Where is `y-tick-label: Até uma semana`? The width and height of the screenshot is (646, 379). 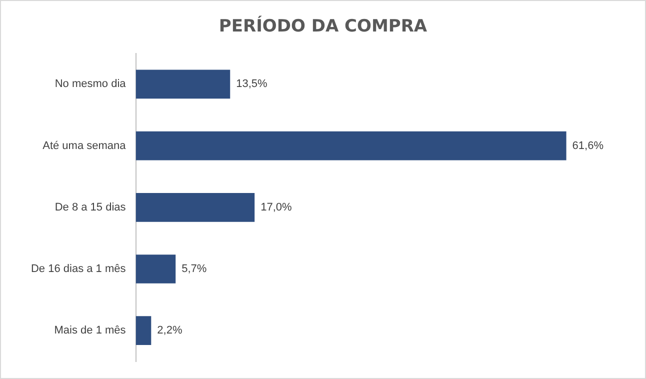
y-tick-label: Até uma semana is located at coordinates (84, 146).